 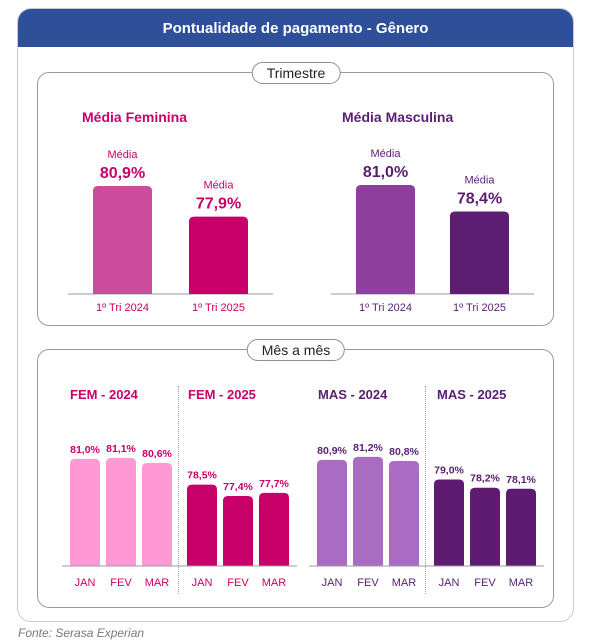 I want to click on fem-2025-value-label-1: 77,4%, so click(x=238, y=487).